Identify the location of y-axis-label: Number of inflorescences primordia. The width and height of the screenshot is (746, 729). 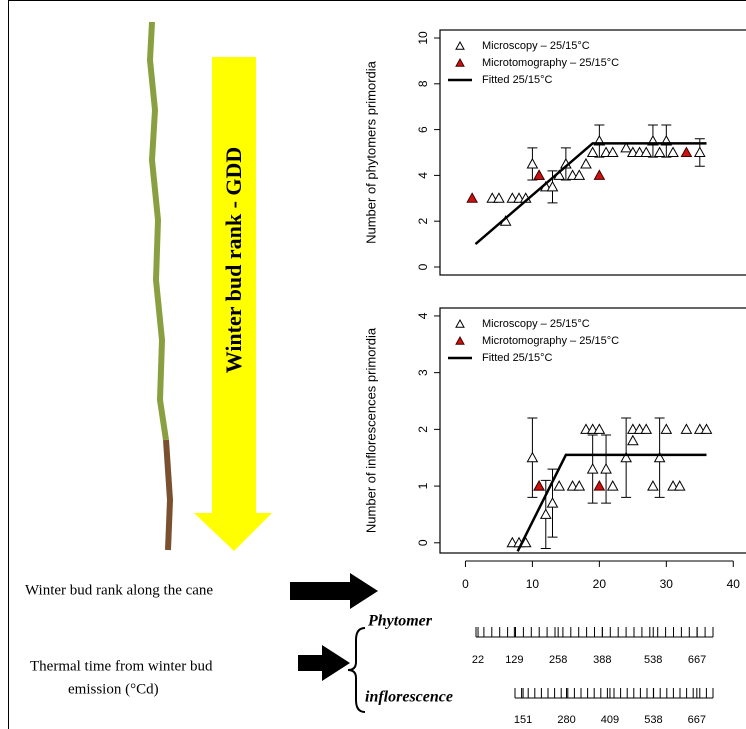
(370, 430).